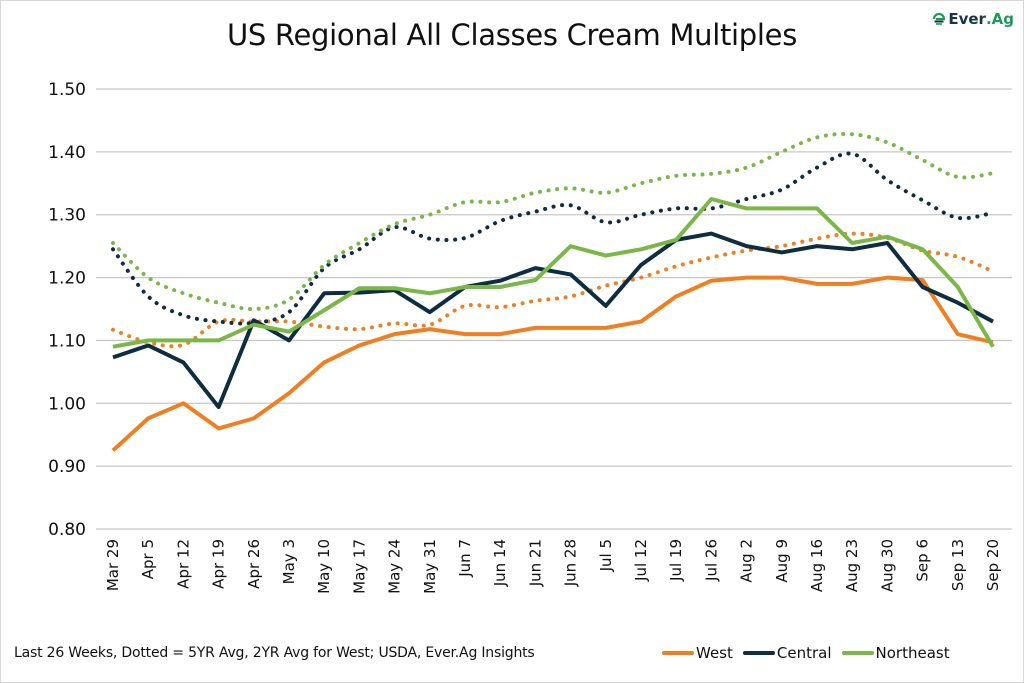 The width and height of the screenshot is (1024, 683). Describe the element at coordinates (113, 565) in the screenshot. I see `x-tick-label: Mar 29` at that location.